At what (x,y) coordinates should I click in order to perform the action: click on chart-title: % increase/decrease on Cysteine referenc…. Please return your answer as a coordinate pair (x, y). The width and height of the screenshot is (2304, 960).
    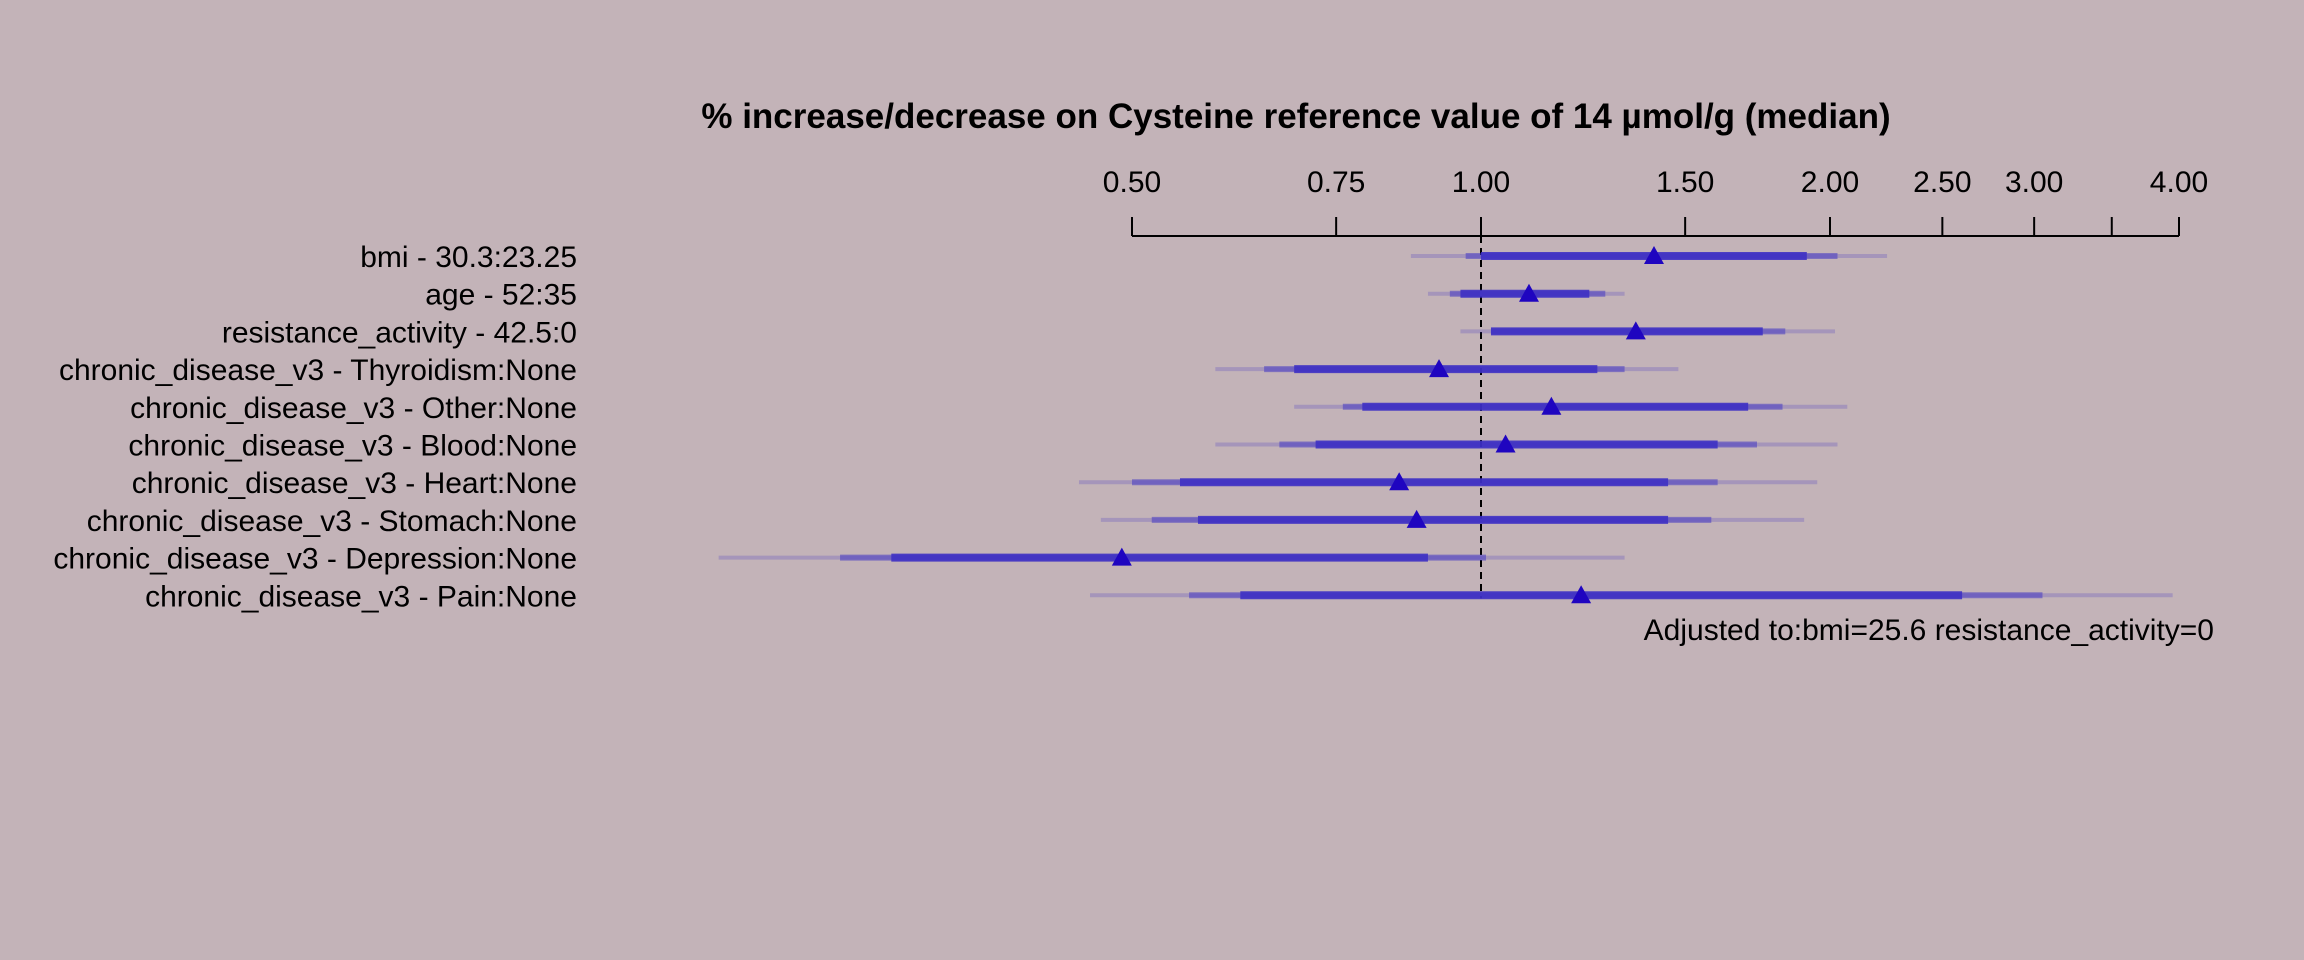
    Looking at the image, I should click on (1295, 116).